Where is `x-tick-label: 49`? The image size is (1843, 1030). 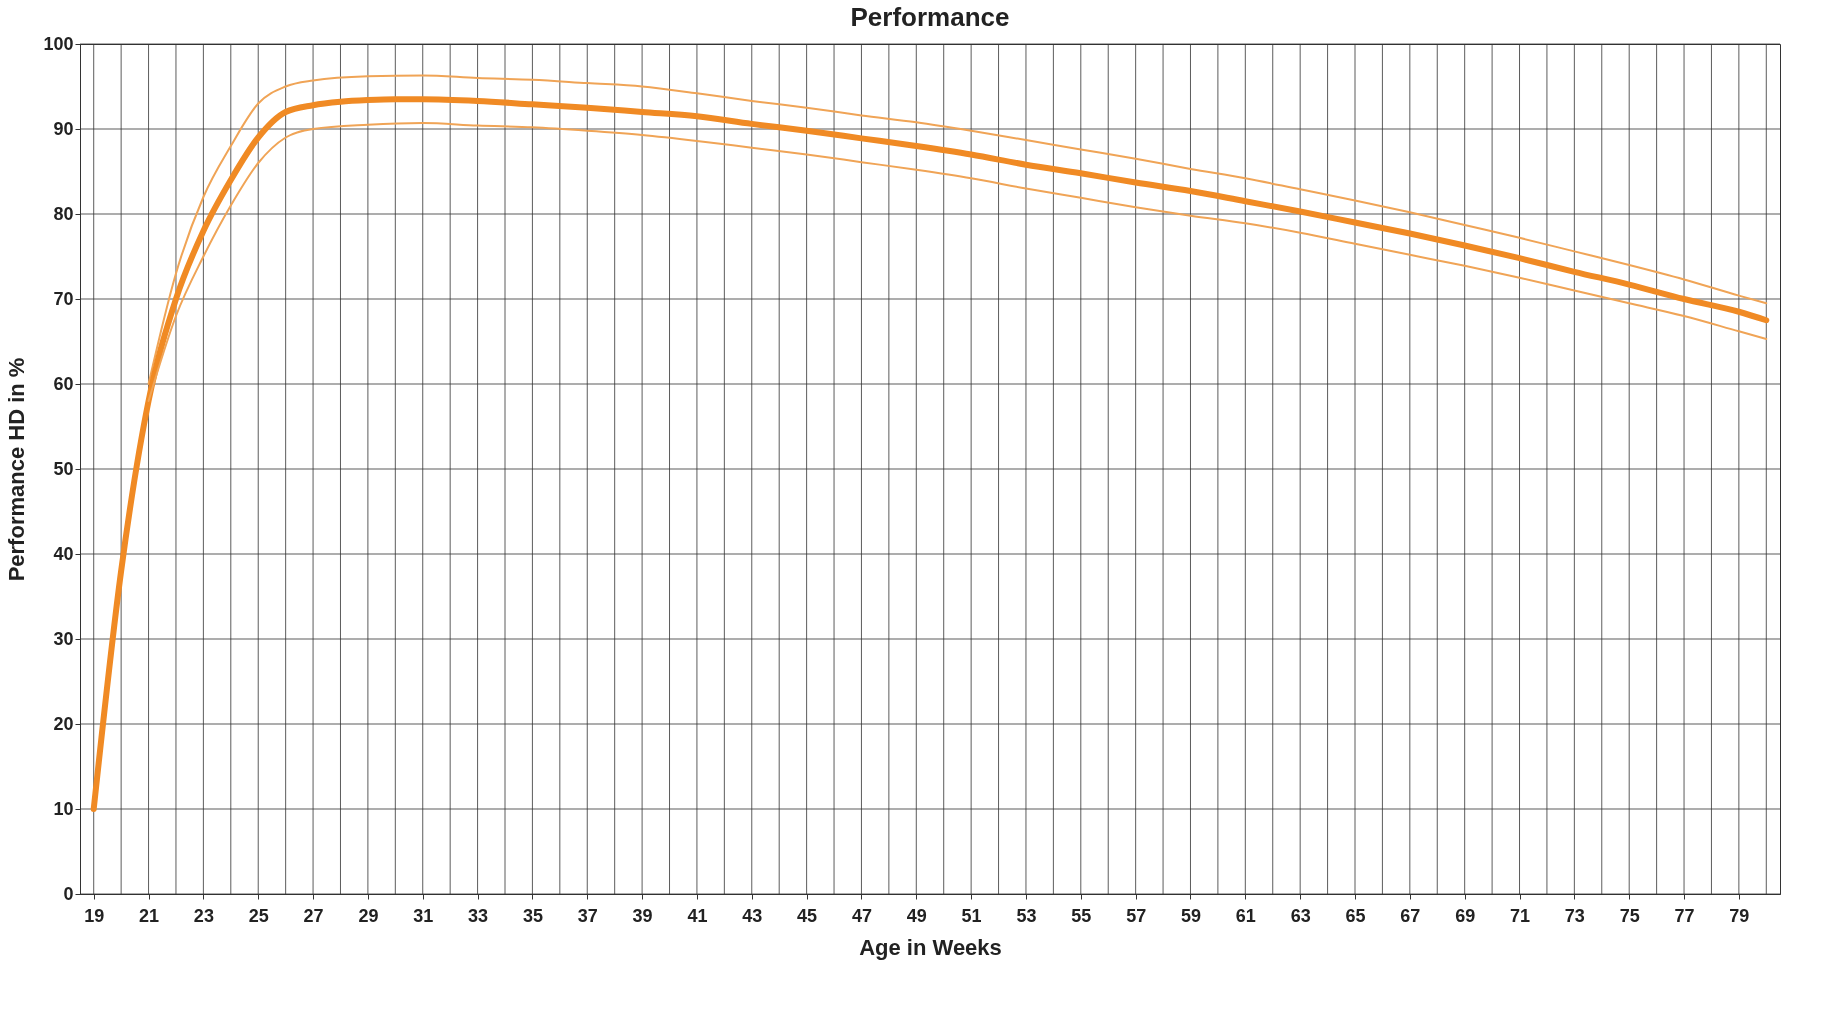 x-tick-label: 49 is located at coordinates (916, 915).